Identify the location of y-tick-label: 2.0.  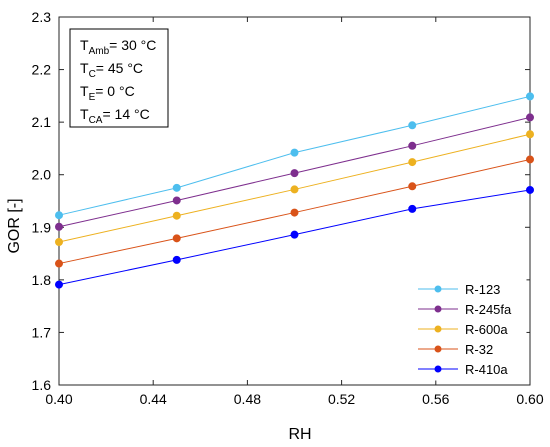
(42, 175).